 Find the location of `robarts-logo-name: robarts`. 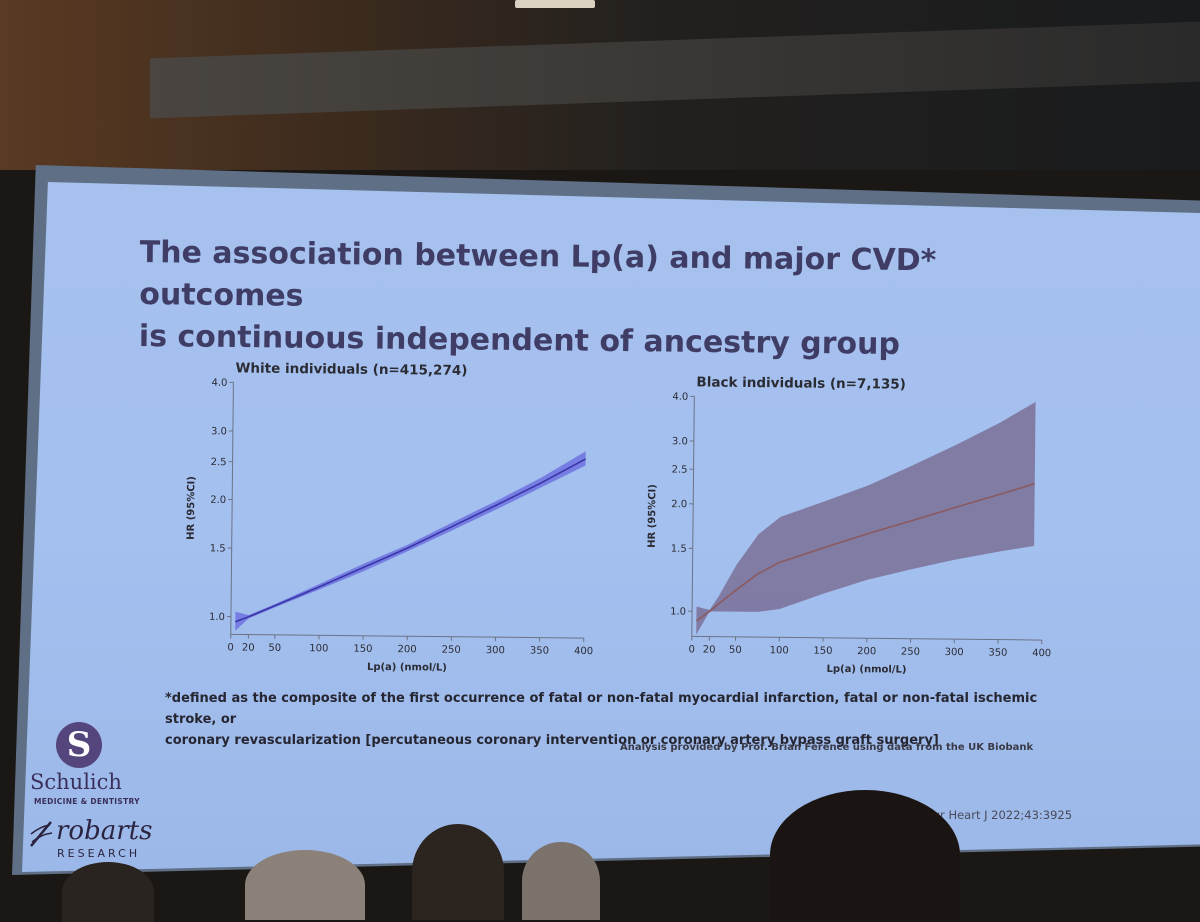

robarts-logo-name: robarts is located at coordinates (104, 831).